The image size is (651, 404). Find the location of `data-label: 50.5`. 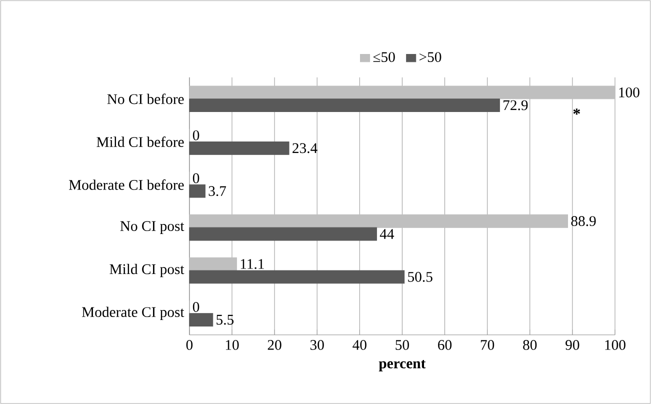

data-label: 50.5 is located at coordinates (420, 277).